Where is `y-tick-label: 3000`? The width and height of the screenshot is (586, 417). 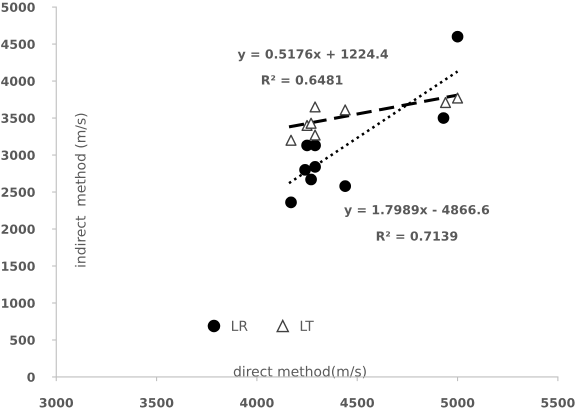 y-tick-label: 3000 is located at coordinates (18, 155).